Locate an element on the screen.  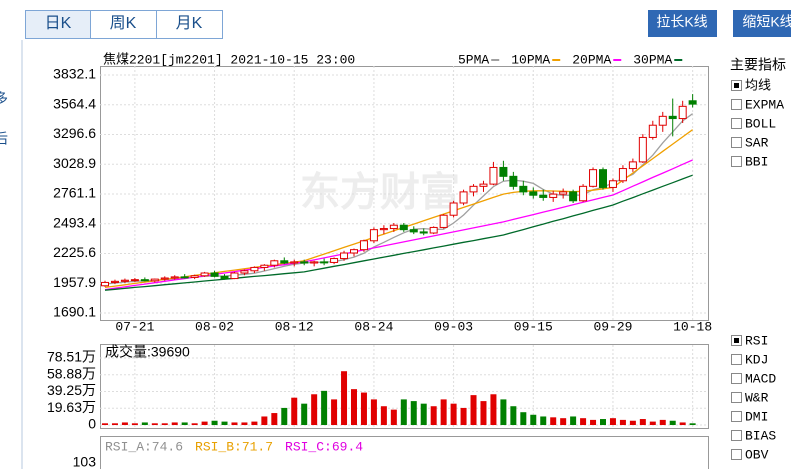
tab: 日K is located at coordinates (58, 23).